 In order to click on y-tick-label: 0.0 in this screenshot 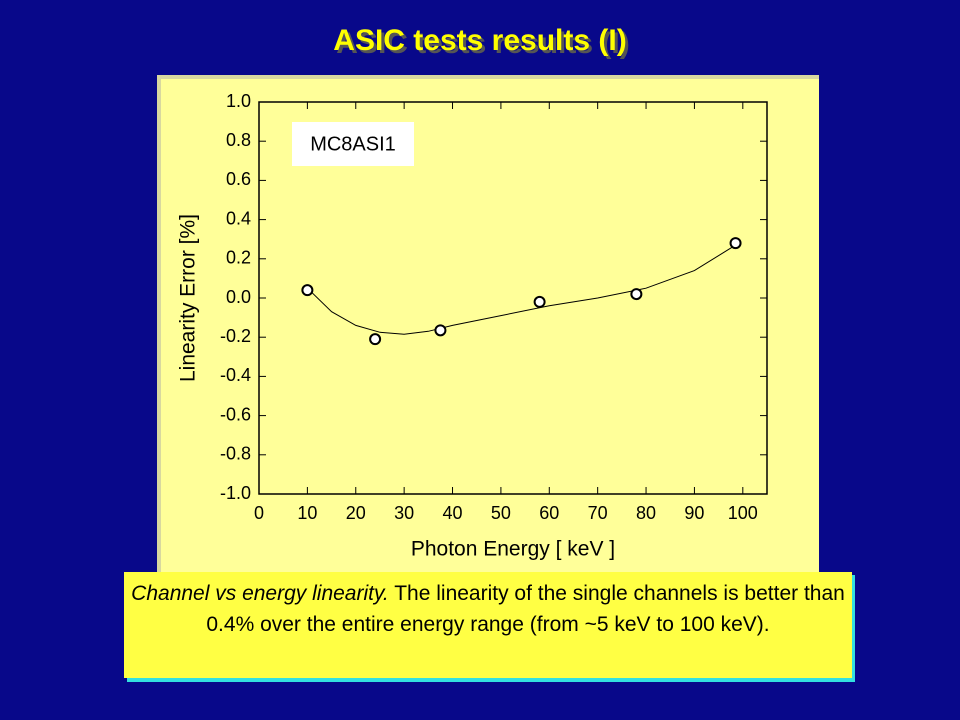, I will do `click(238, 297)`.